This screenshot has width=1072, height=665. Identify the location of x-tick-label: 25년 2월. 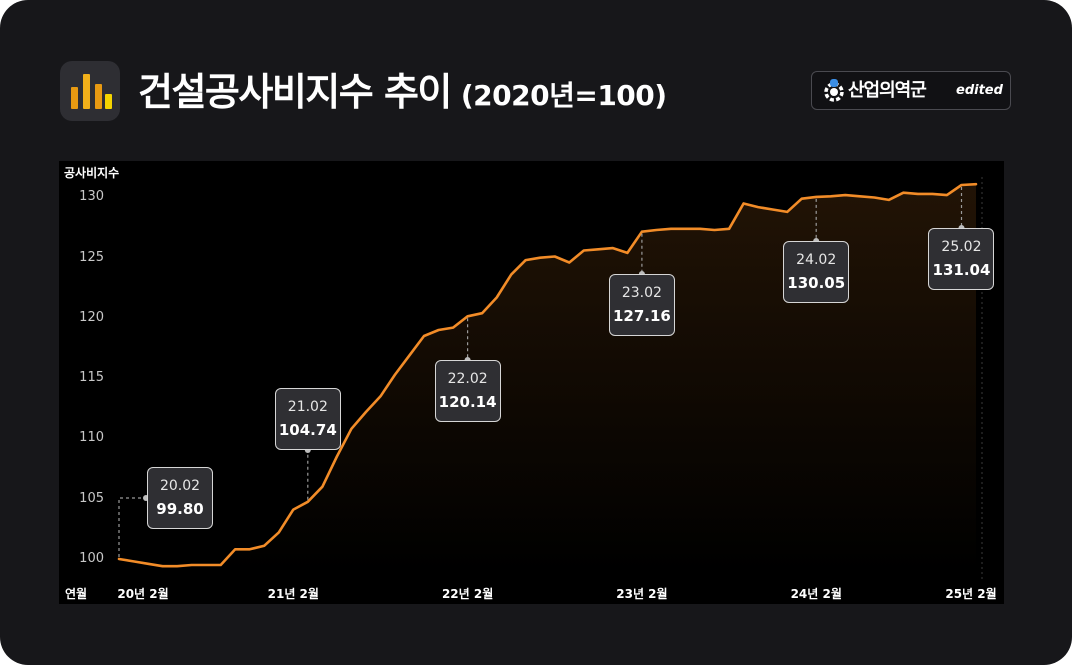
(971, 594).